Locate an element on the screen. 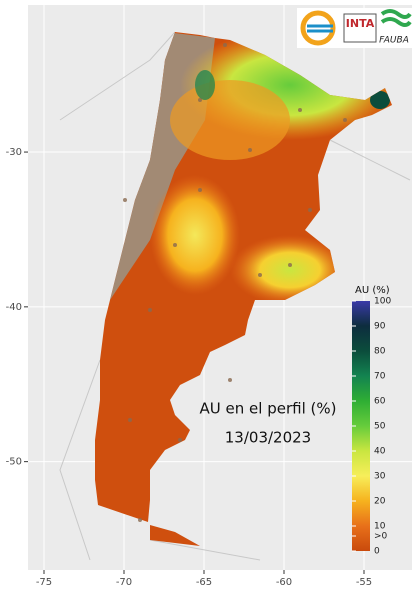 The width and height of the screenshot is (420, 599). x-tick-label: -75 is located at coordinates (44, 582).